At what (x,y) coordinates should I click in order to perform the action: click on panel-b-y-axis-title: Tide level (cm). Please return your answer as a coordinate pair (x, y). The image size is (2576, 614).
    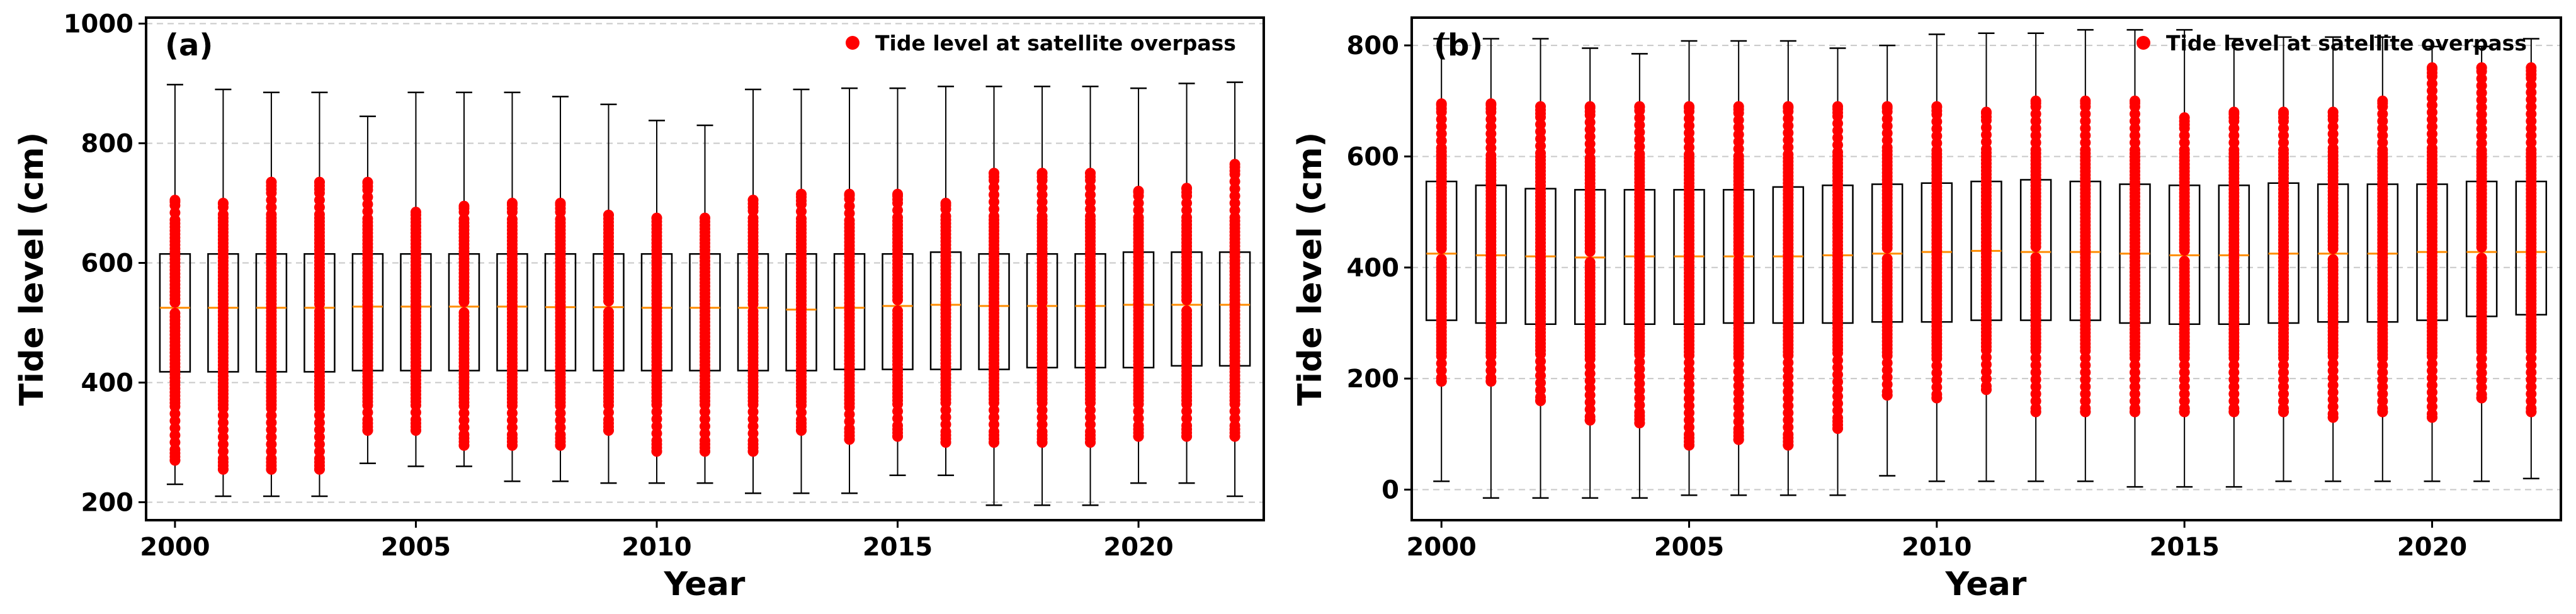
    Looking at the image, I should click on (1310, 269).